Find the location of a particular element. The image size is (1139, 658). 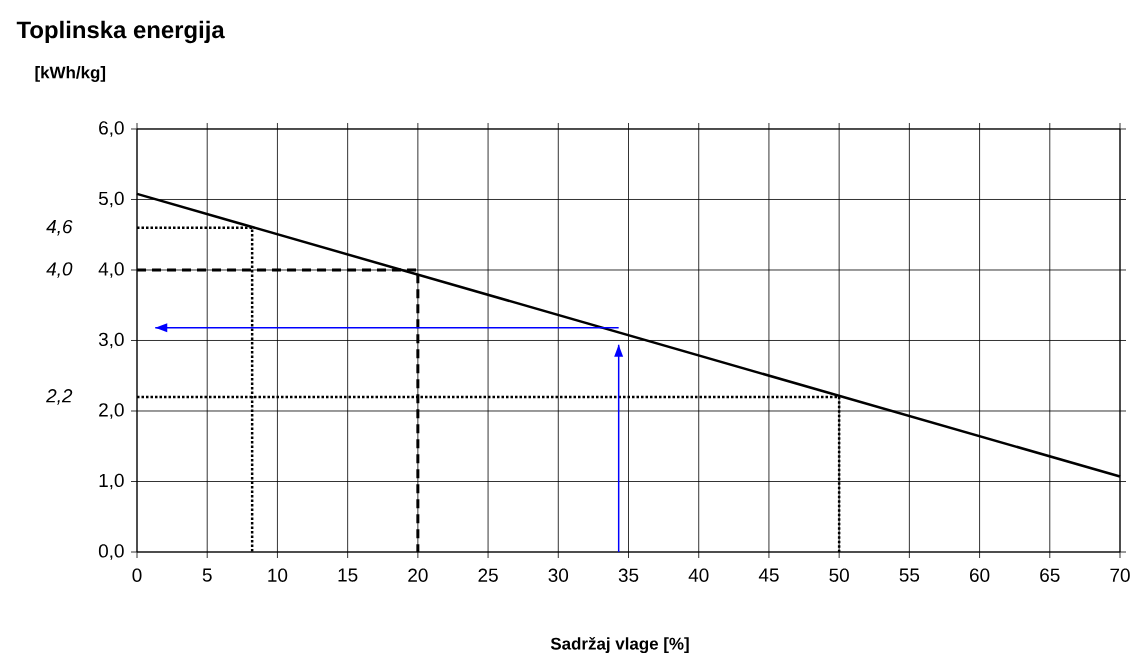

x-tick-label: 35 is located at coordinates (628, 575).